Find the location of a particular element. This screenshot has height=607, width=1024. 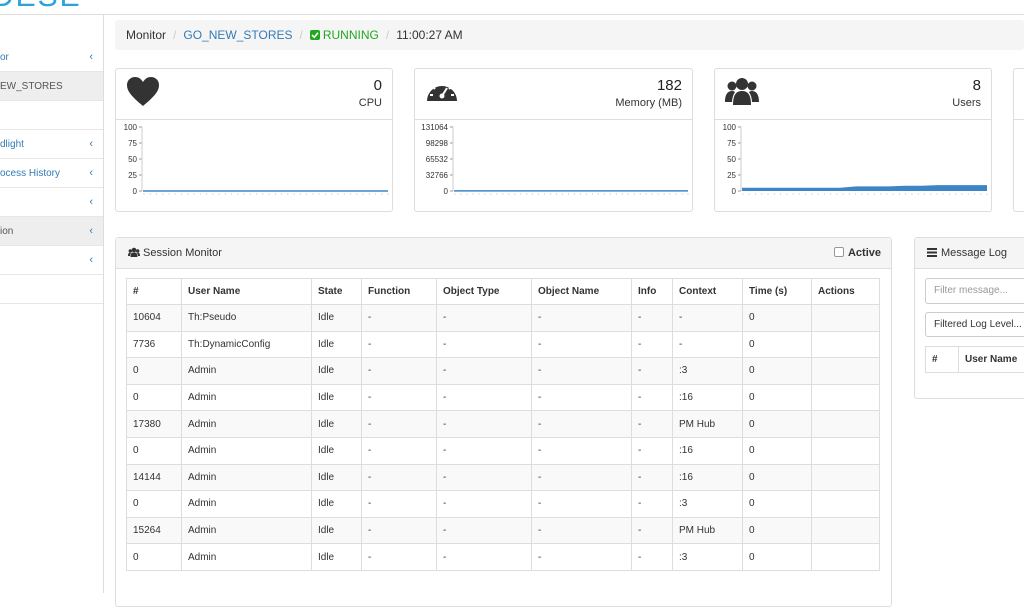

column-header: Time (s) is located at coordinates (777, 292).